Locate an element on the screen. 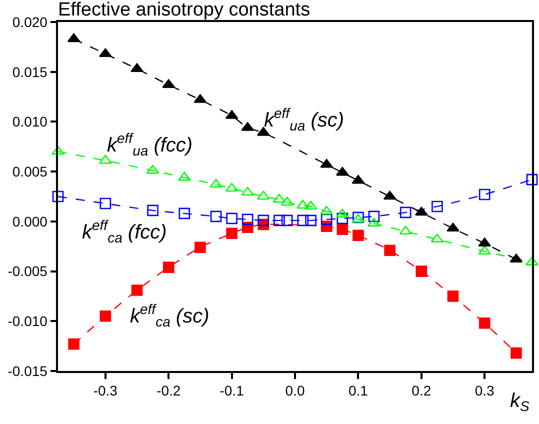 Image resolution: width=539 pixels, height=424 pixels. x-tick-label: -0.2 is located at coordinates (168, 390).